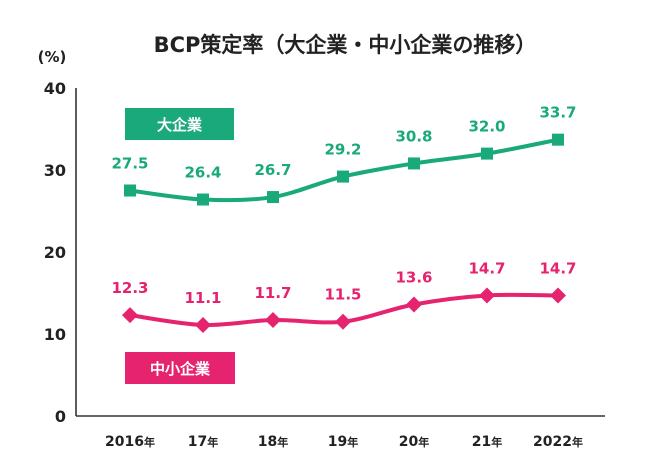 This screenshot has height=466, width=659. I want to click on x-tick-labels: 2016年 17年 18年 19年 20年 21年 2022年, so click(344, 442).